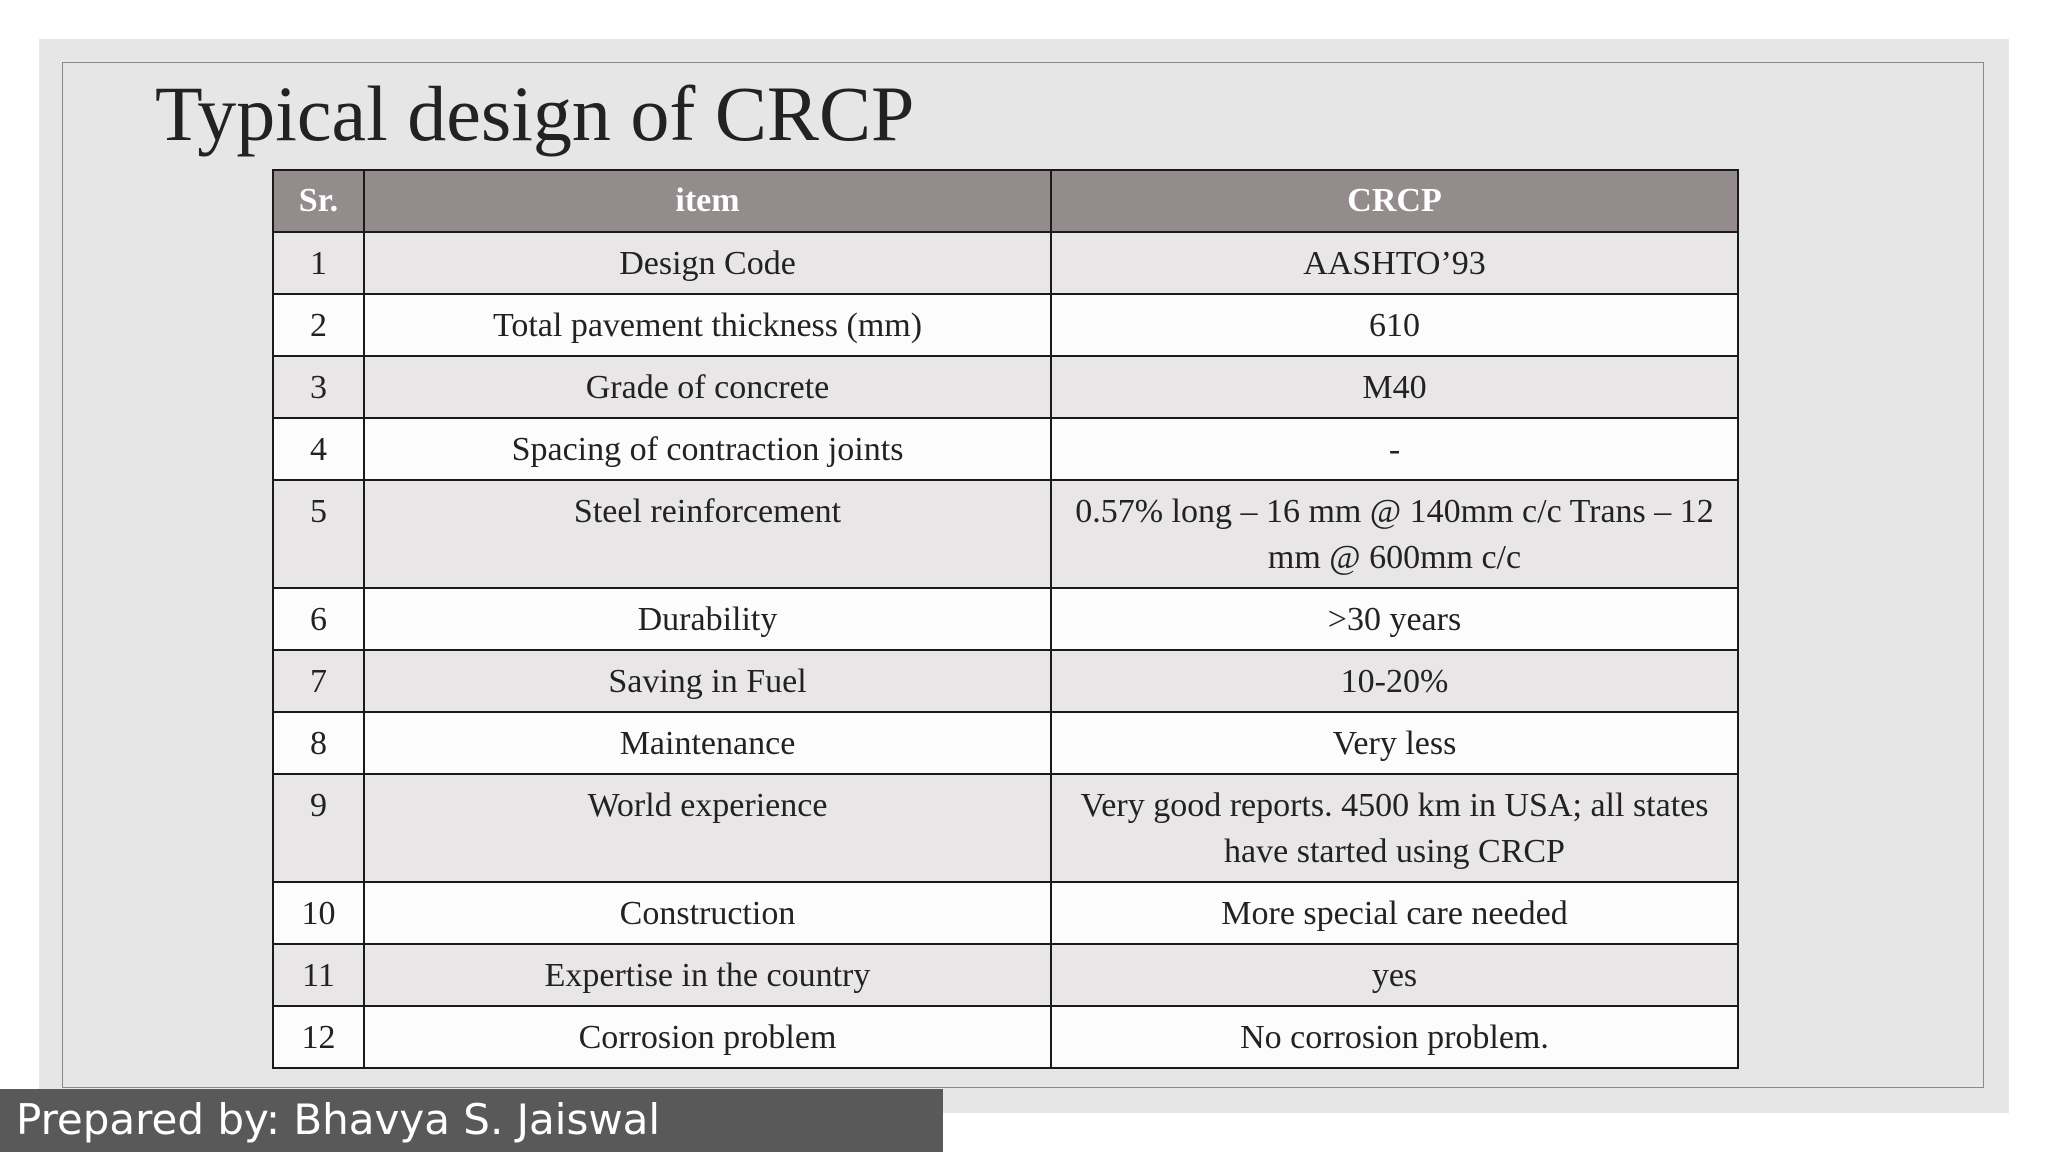  What do you see at coordinates (707, 975) in the screenshot?
I see `row-item: Expertise in the country` at bounding box center [707, 975].